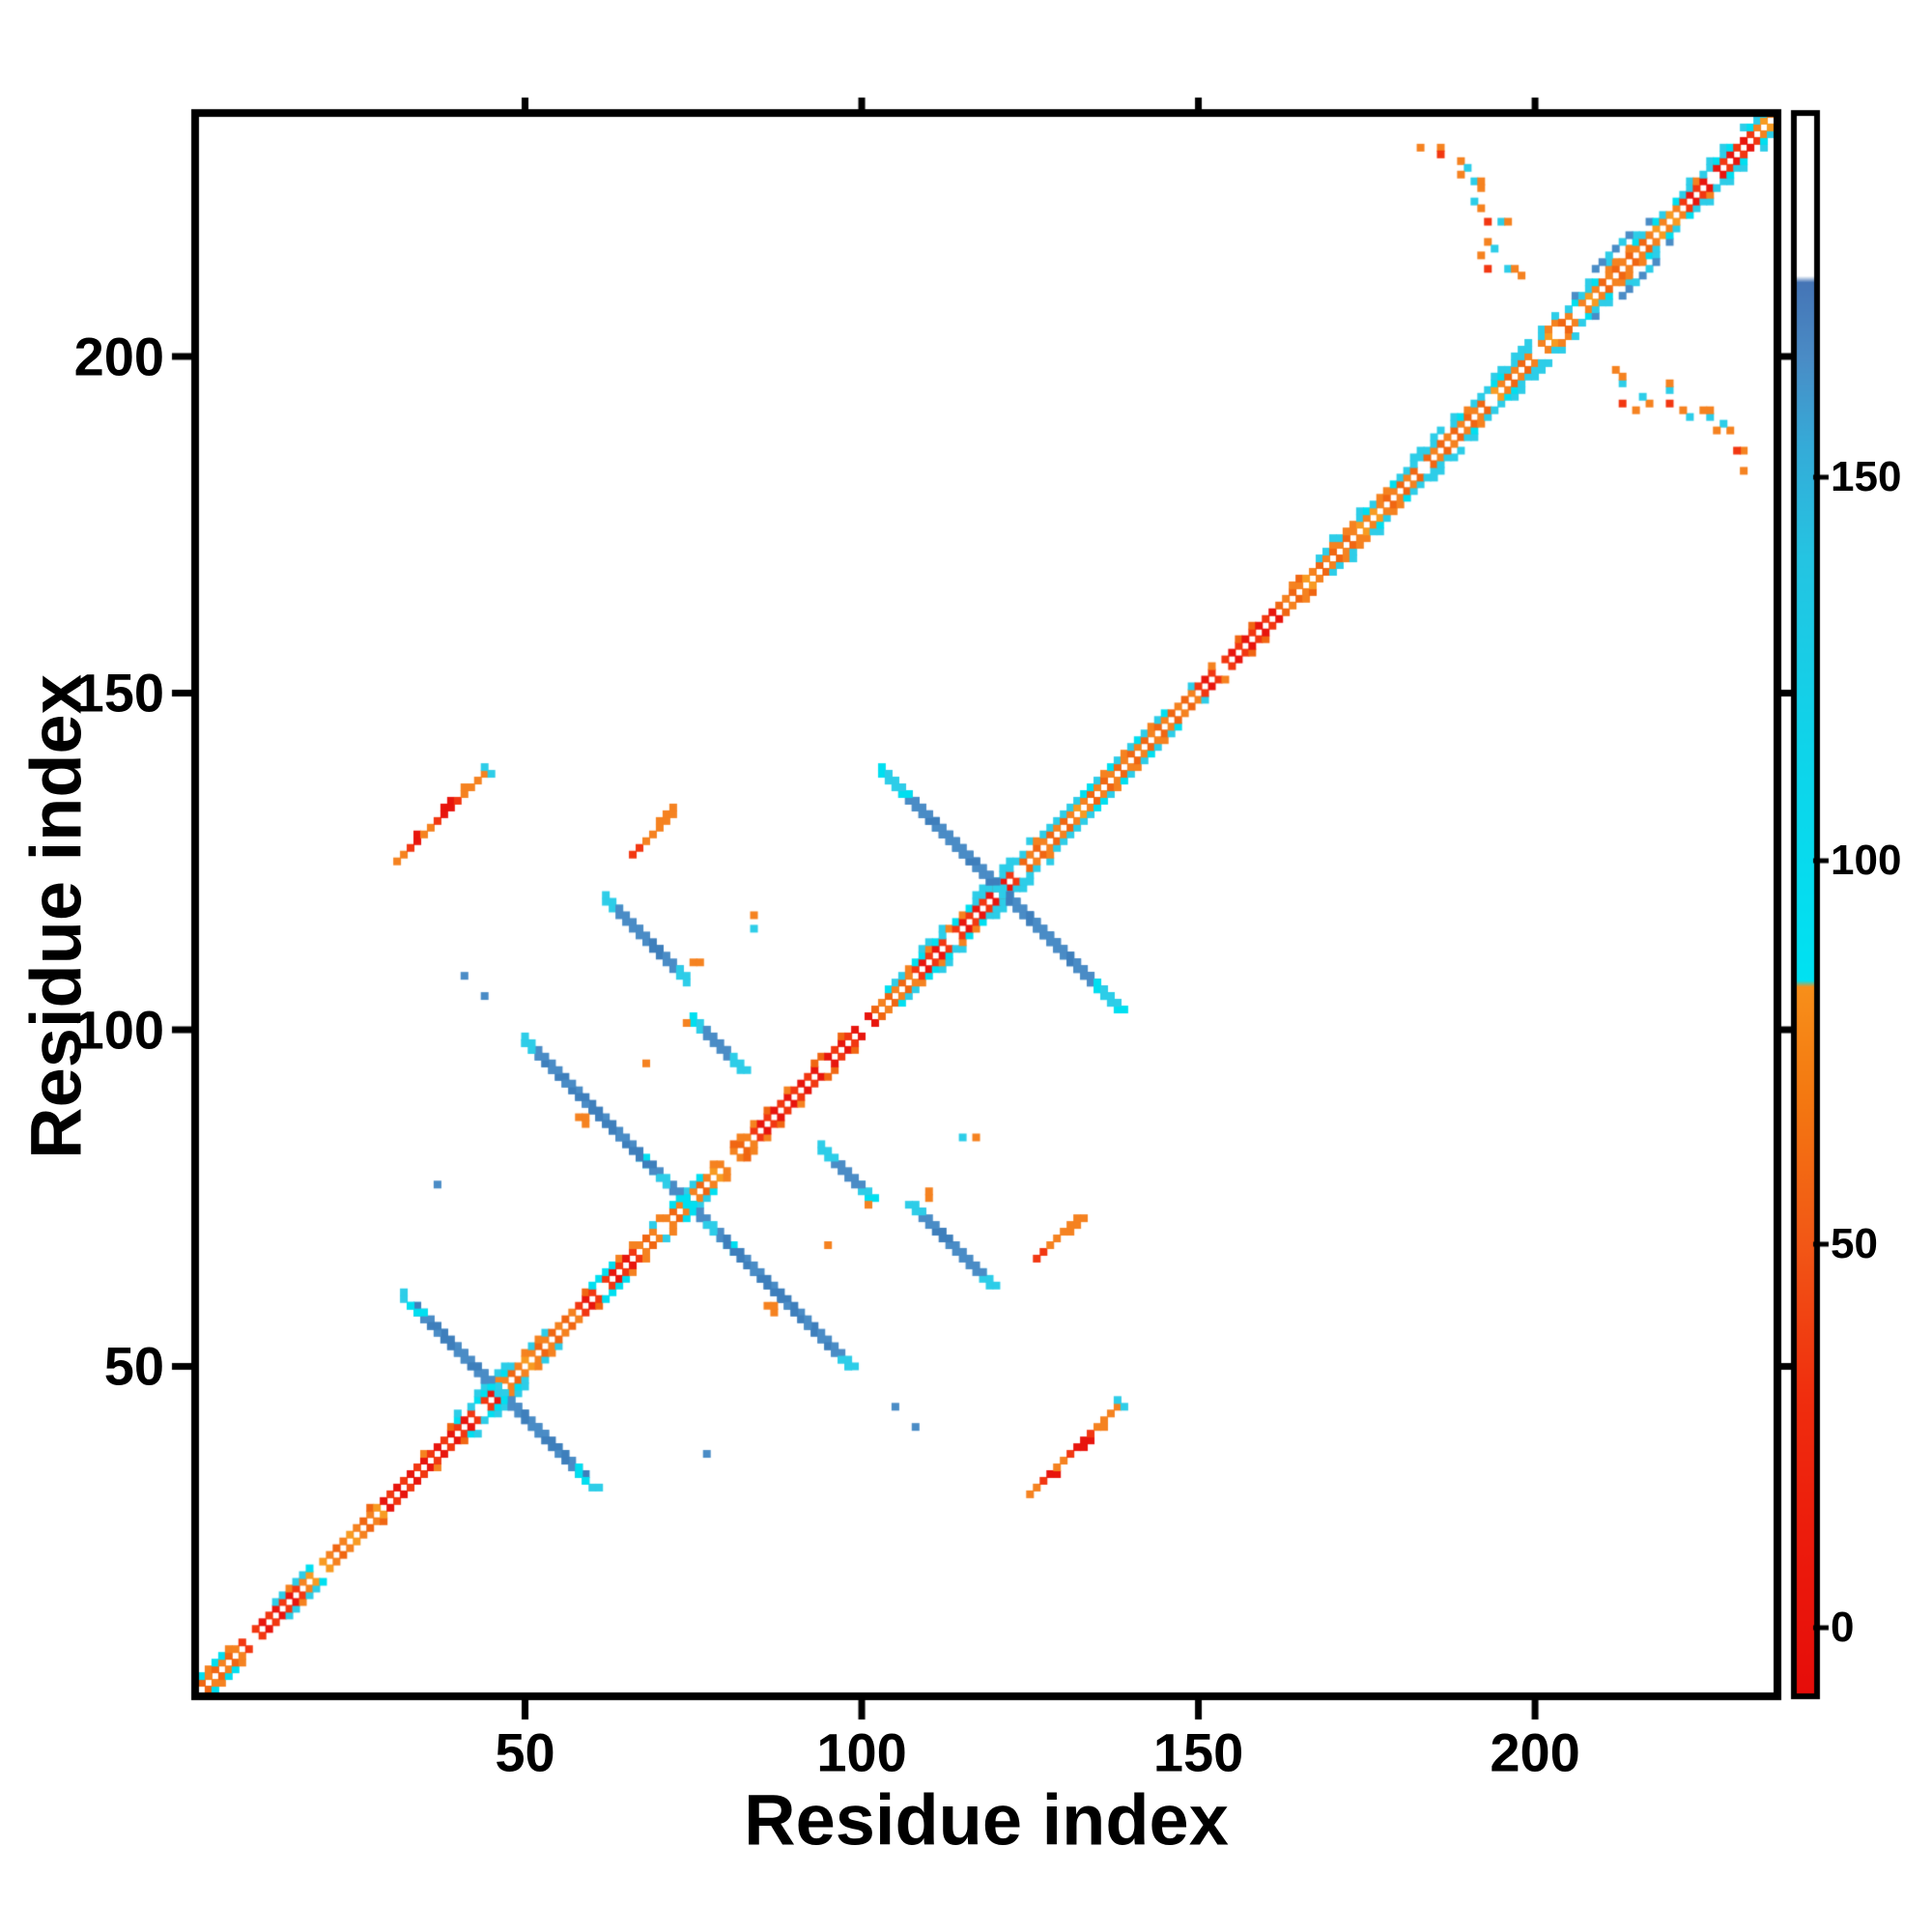  What do you see at coordinates (1866, 860) in the screenshot?
I see `colorbar-tick-label-100: 100` at bounding box center [1866, 860].